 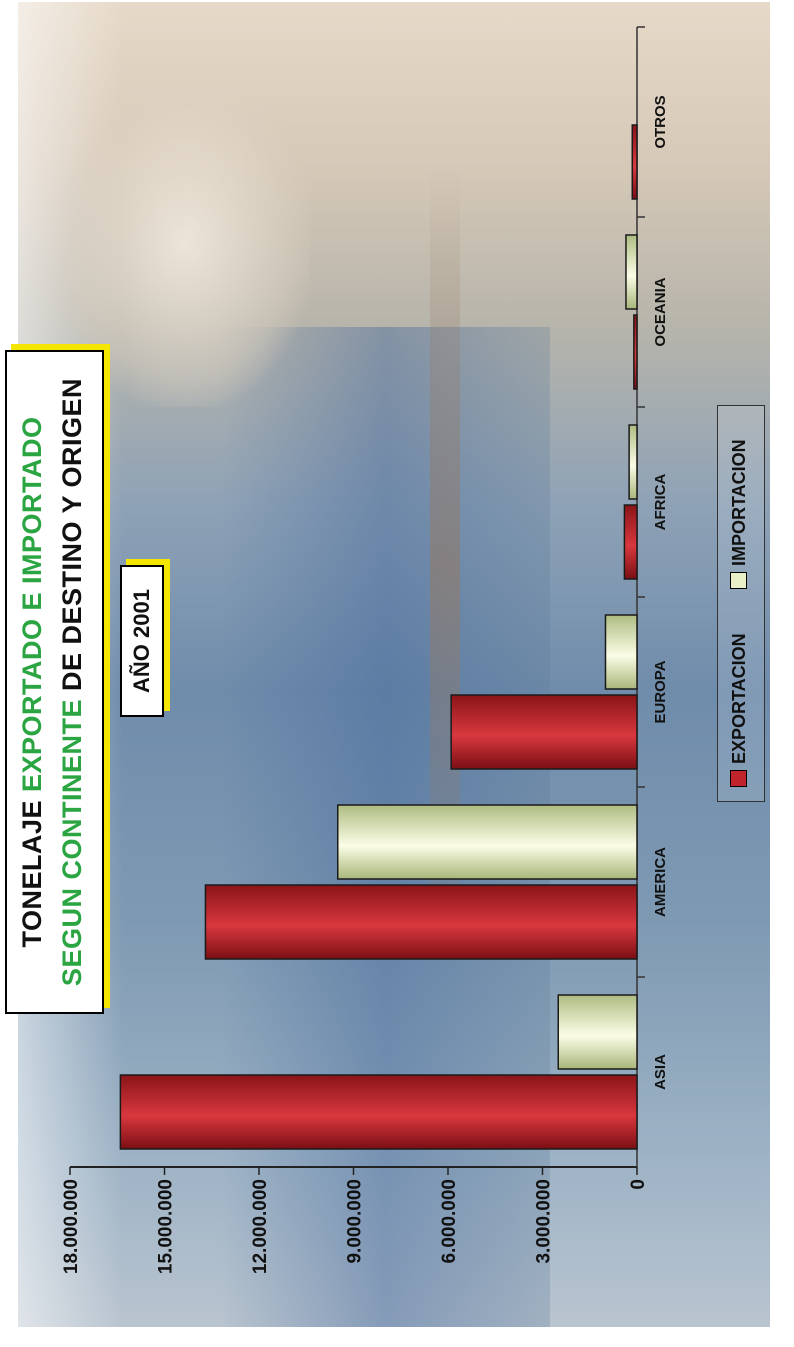 I want to click on legend-label-exportacion: EXPORTACION, so click(x=739, y=698).